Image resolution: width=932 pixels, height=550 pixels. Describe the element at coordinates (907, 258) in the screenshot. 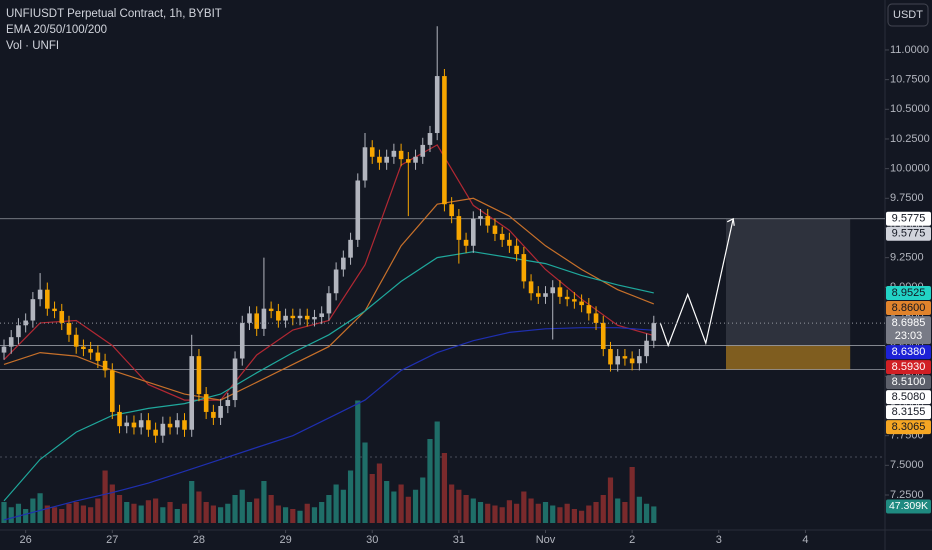

I see `y-tick-label: 9.2500` at that location.